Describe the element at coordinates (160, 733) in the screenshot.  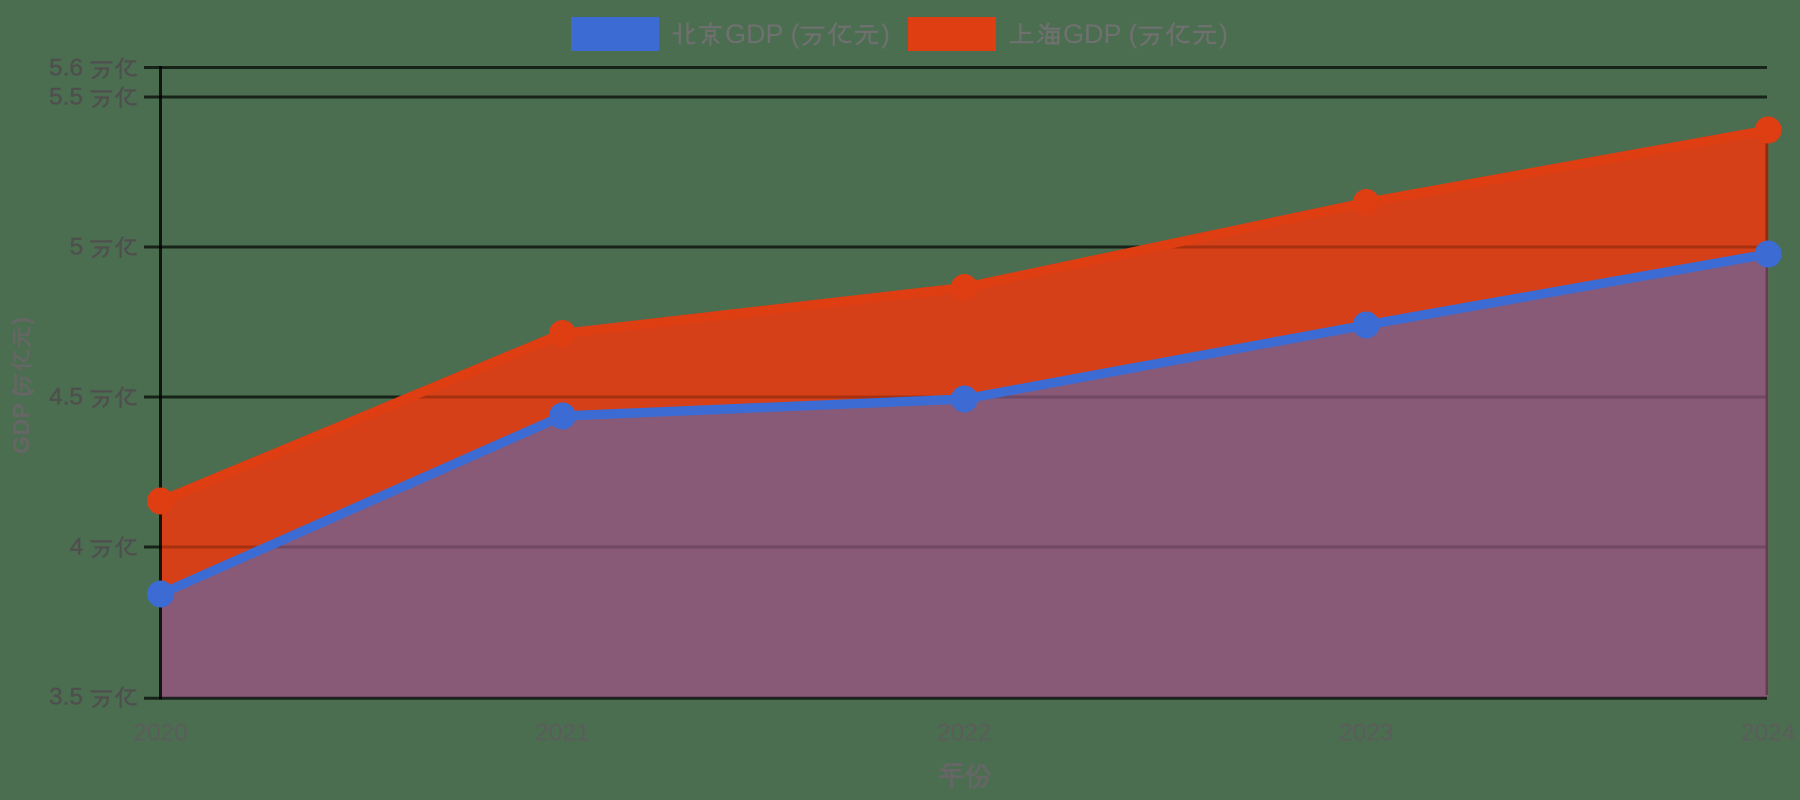
I see `svg-text: 2020` at that location.